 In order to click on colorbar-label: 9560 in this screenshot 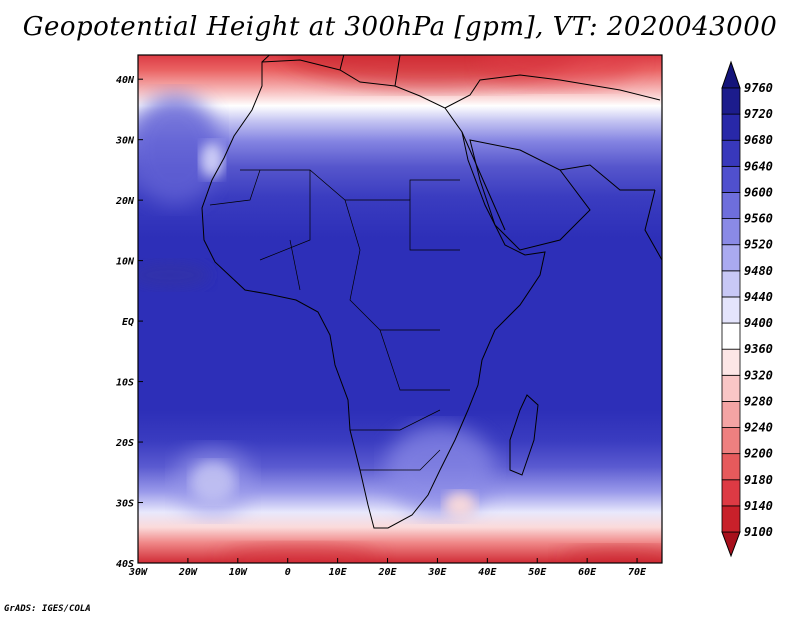, I will do `click(758, 219)`.